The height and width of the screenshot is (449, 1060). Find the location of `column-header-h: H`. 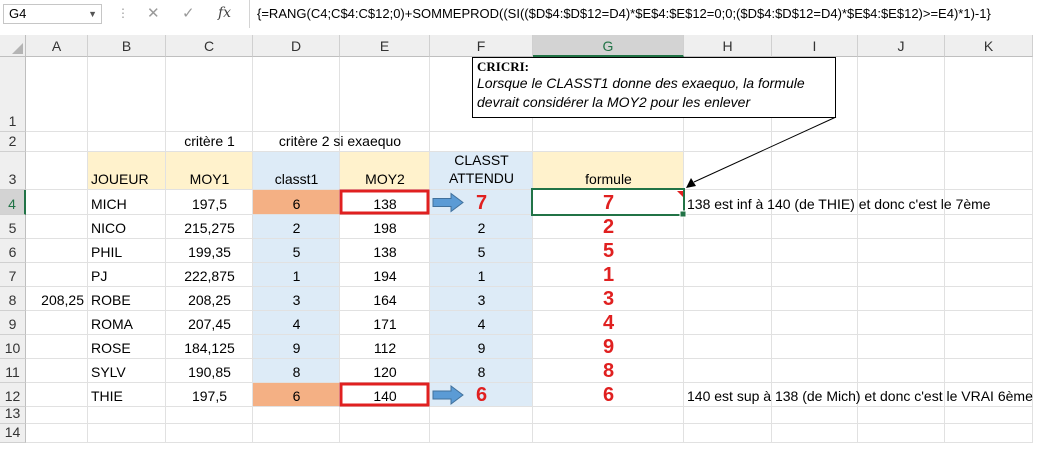

column-header-h: H is located at coordinates (728, 46).